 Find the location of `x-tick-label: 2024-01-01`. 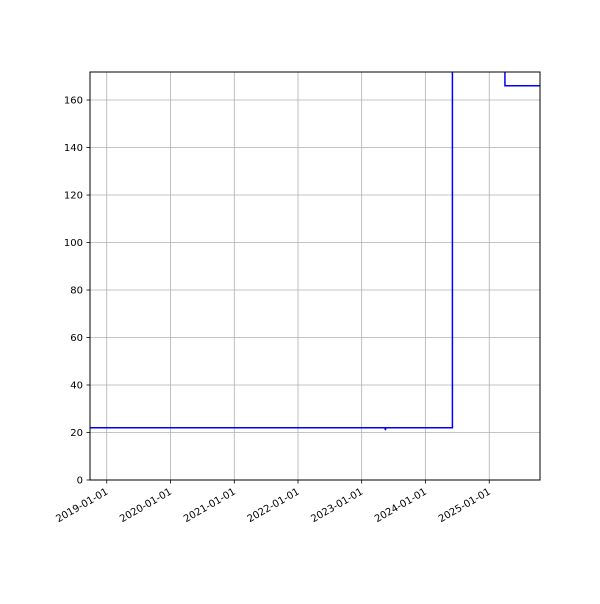

x-tick-label: 2024-01-01 is located at coordinates (401, 506).